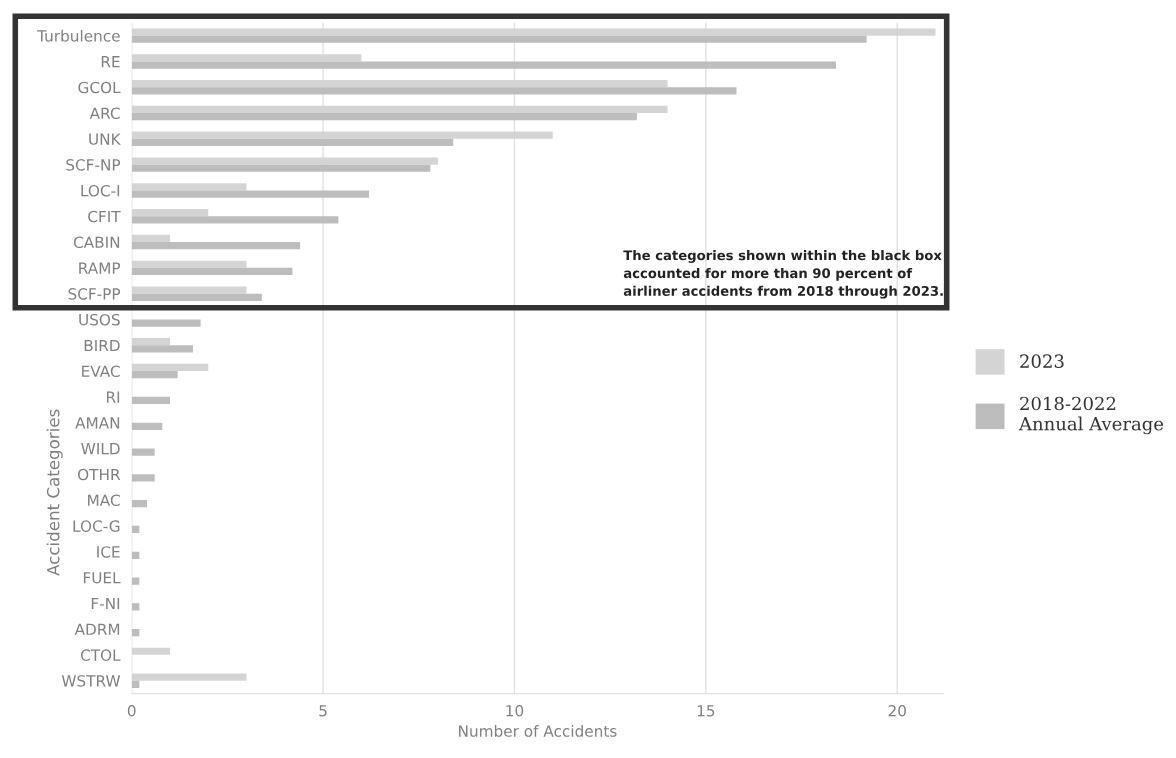 This screenshot has height=758, width=1176. What do you see at coordinates (99, 474) in the screenshot?
I see `y-tick-label: OTHR` at bounding box center [99, 474].